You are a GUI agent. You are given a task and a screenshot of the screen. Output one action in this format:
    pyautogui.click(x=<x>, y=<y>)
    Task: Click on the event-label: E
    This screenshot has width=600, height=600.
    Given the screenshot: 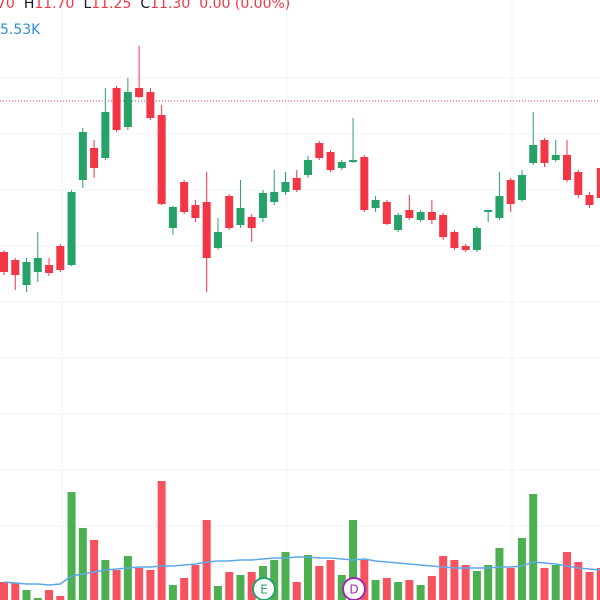 What is the action you would take?
    pyautogui.click(x=264, y=590)
    